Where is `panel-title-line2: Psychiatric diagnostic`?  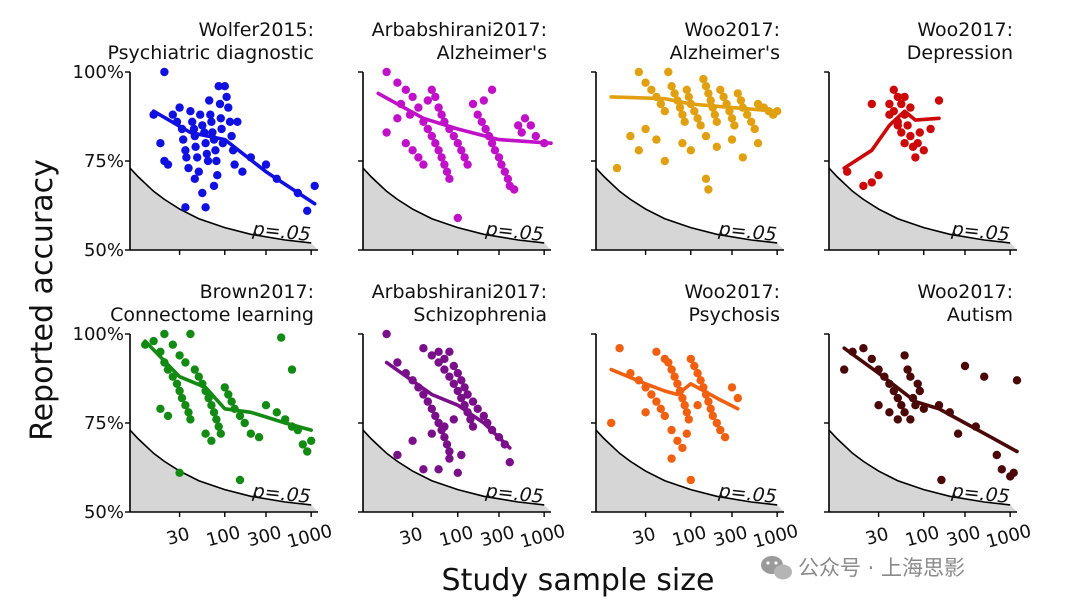
panel-title-line2: Psychiatric diagnostic is located at coordinates (211, 53).